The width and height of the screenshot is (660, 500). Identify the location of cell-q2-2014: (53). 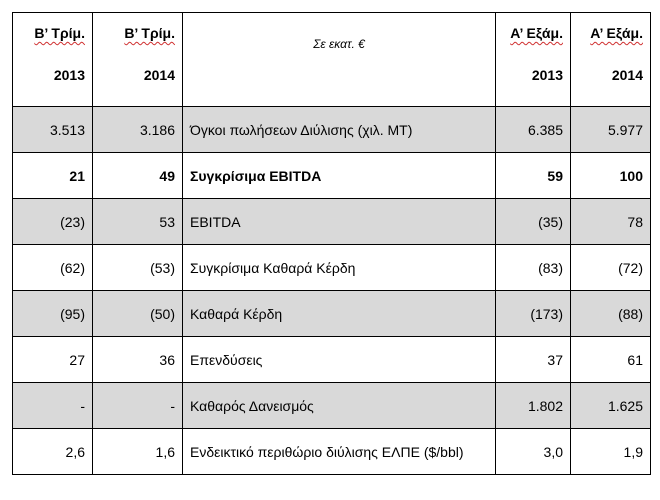
(137, 267).